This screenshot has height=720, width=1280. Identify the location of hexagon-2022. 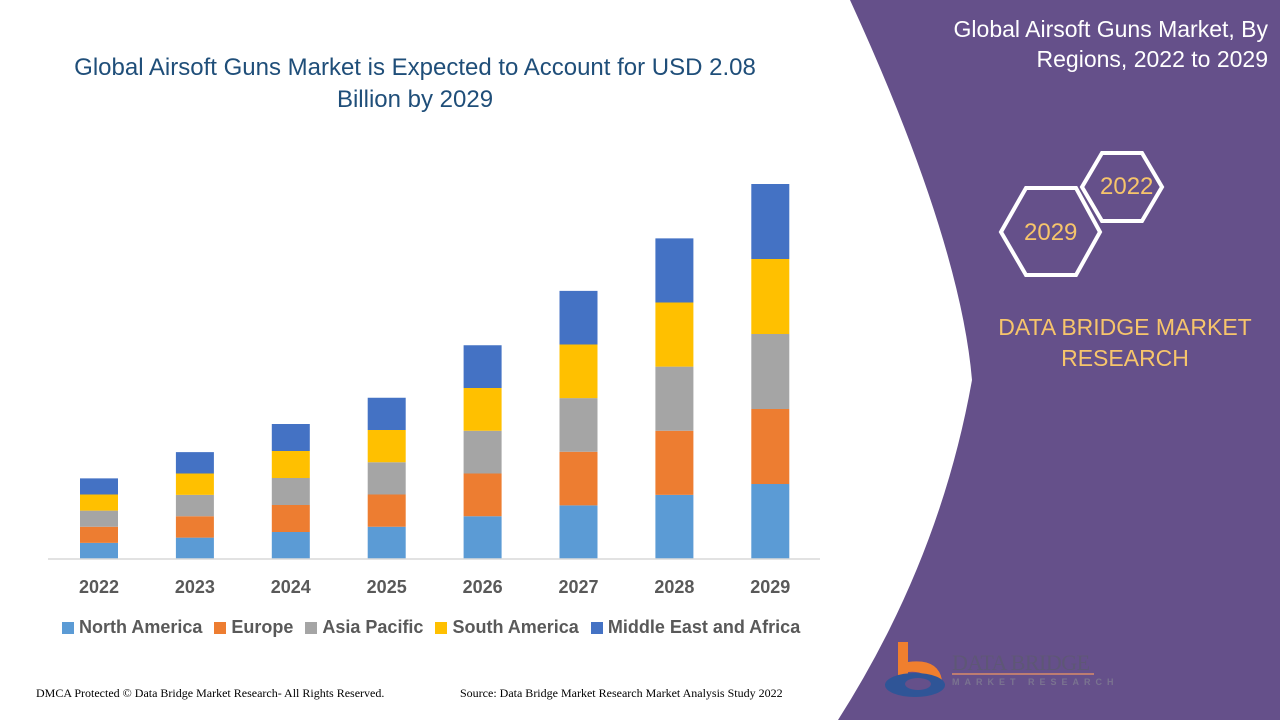
(1122, 187).